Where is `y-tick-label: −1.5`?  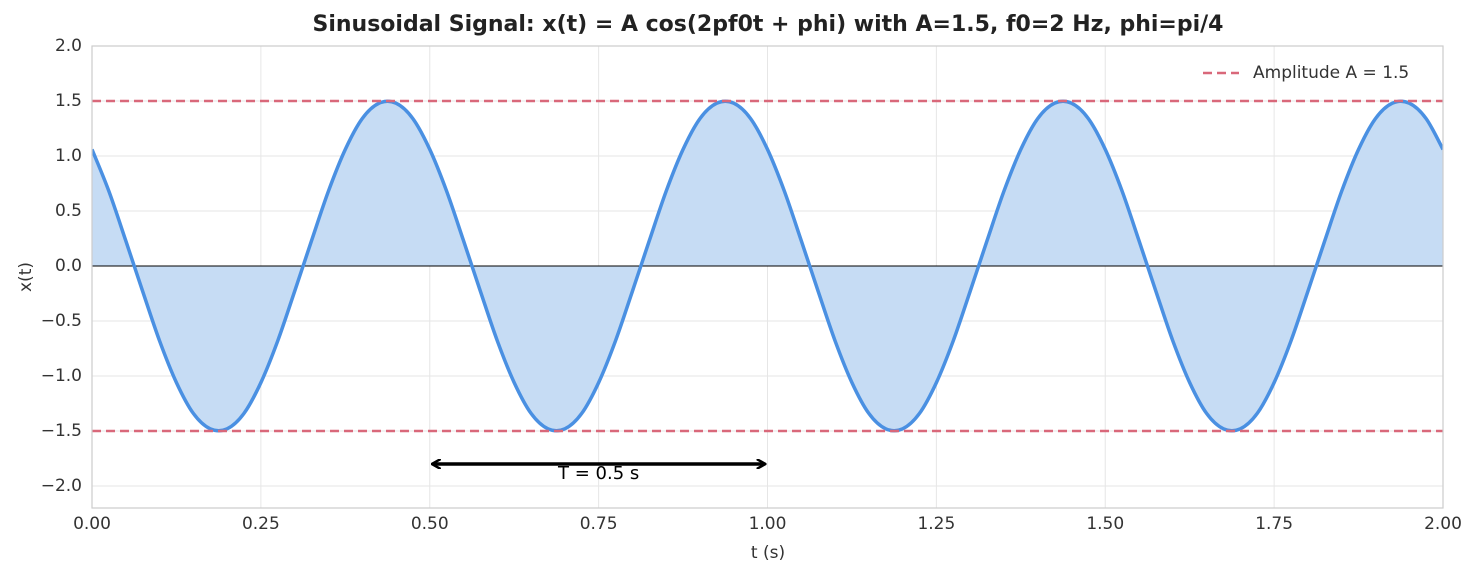
y-tick-label: −1.5 is located at coordinates (61, 431).